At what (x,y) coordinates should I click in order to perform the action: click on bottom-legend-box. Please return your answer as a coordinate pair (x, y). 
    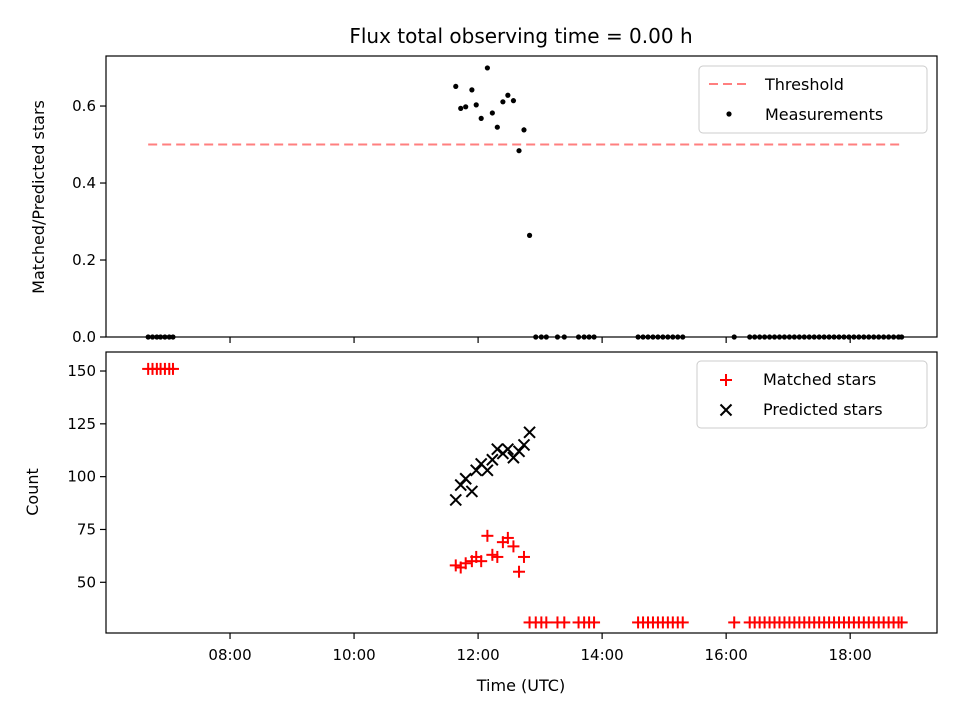
    Looking at the image, I should click on (812, 394).